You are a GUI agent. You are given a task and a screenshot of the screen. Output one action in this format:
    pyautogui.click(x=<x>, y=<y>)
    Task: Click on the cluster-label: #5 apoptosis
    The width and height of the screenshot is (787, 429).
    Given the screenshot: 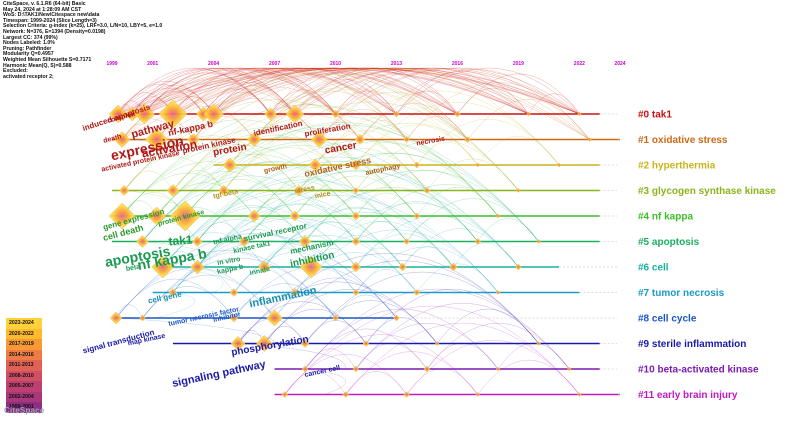 What is the action you would take?
    pyautogui.click(x=669, y=242)
    